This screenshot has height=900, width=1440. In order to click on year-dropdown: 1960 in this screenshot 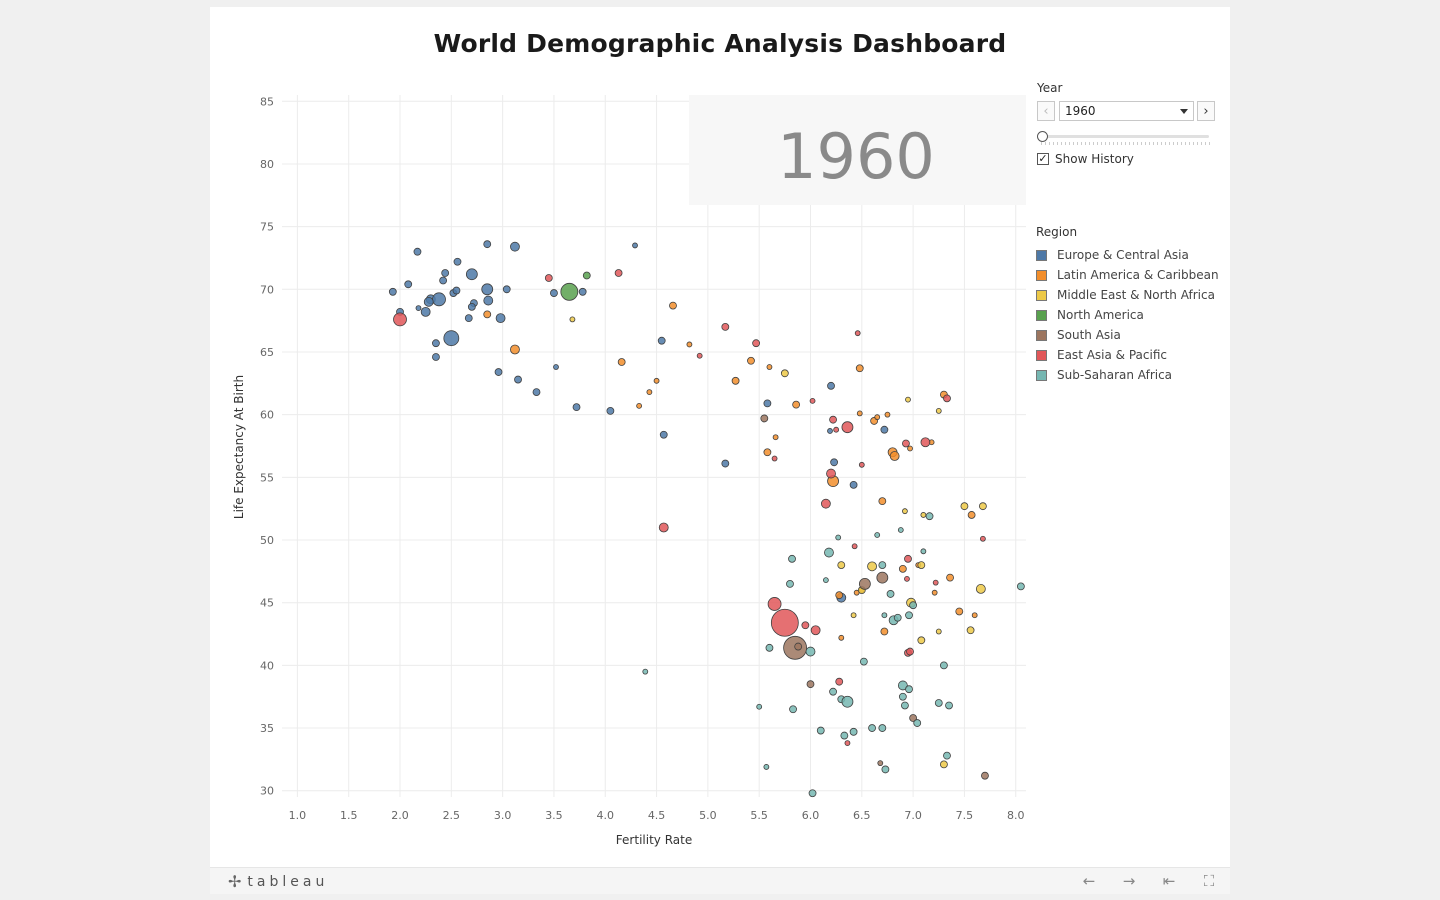, I will do `click(1126, 111)`.